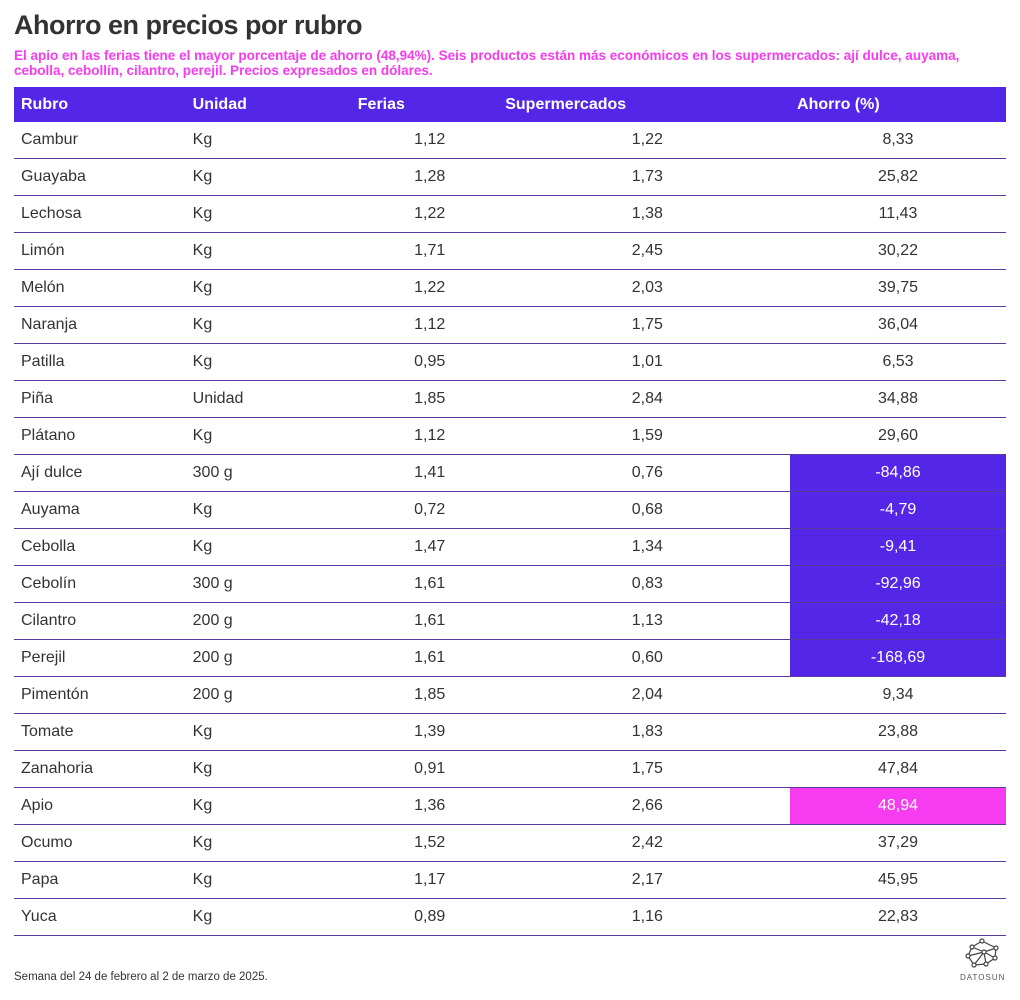  I want to click on cell-rubro: Plátano, so click(103, 436).